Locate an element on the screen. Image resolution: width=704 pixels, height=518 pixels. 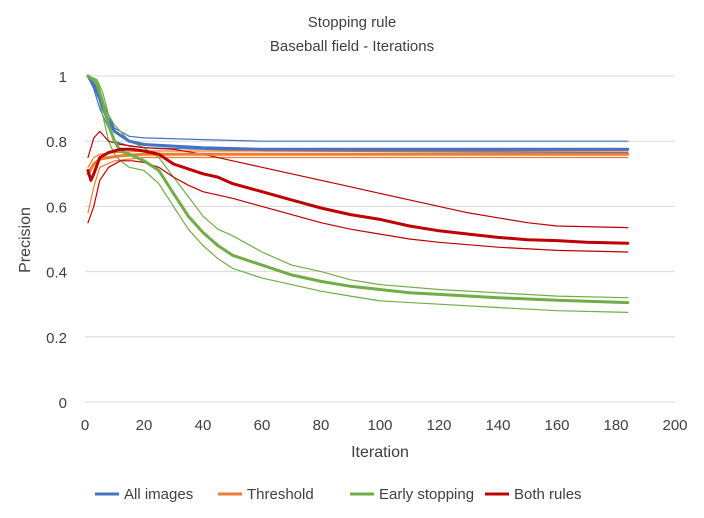
series-line-both-rules is located at coordinates (358, 196).